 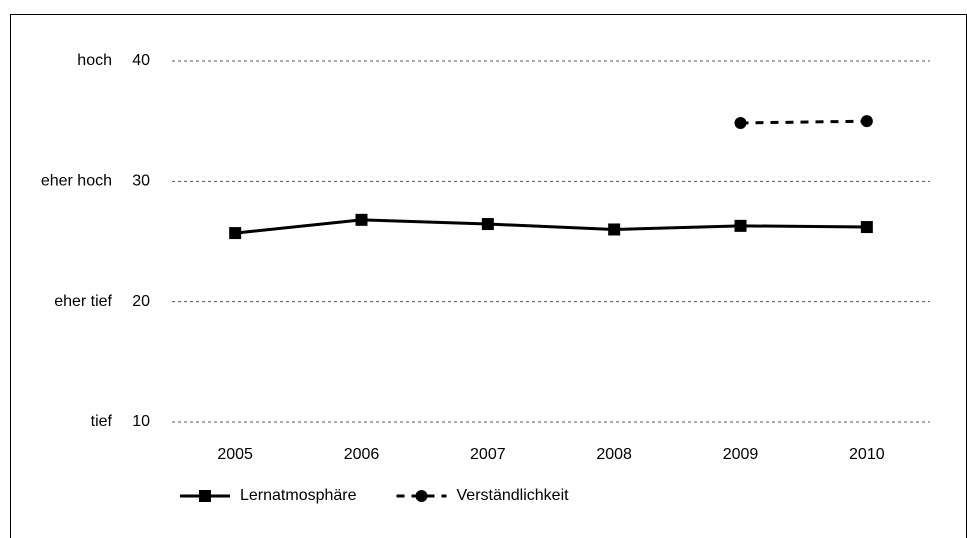 I want to click on x-tick-label: 2007, so click(x=488, y=454).